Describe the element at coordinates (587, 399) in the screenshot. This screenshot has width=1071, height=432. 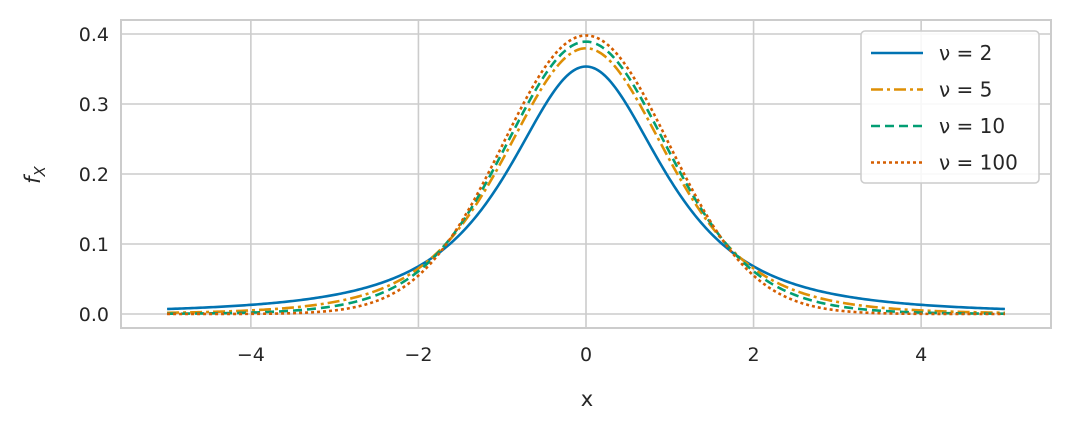
I see `x-axis-label: x` at that location.